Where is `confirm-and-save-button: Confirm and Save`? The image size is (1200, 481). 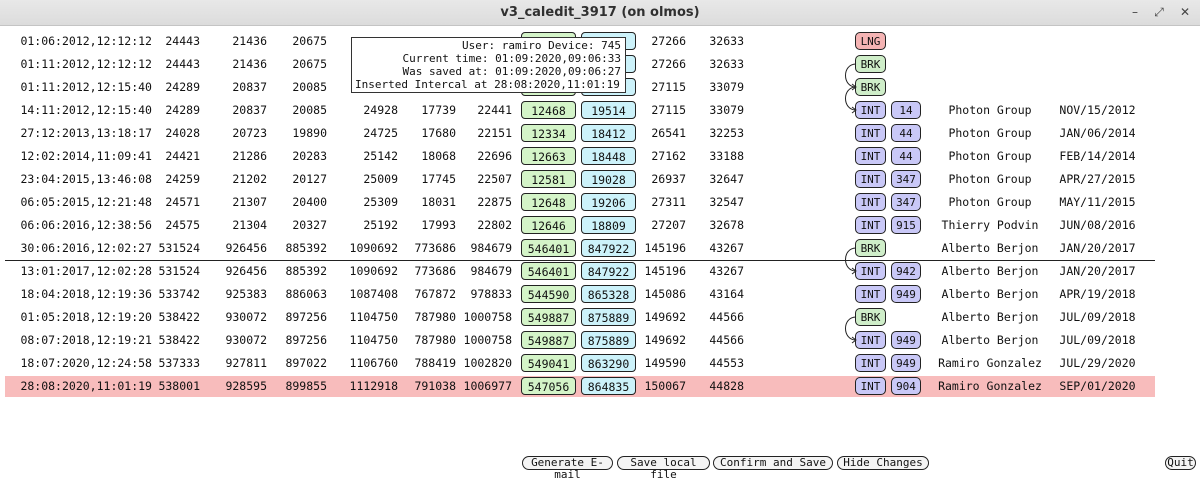
confirm-and-save-button: Confirm and Save is located at coordinates (773, 463).